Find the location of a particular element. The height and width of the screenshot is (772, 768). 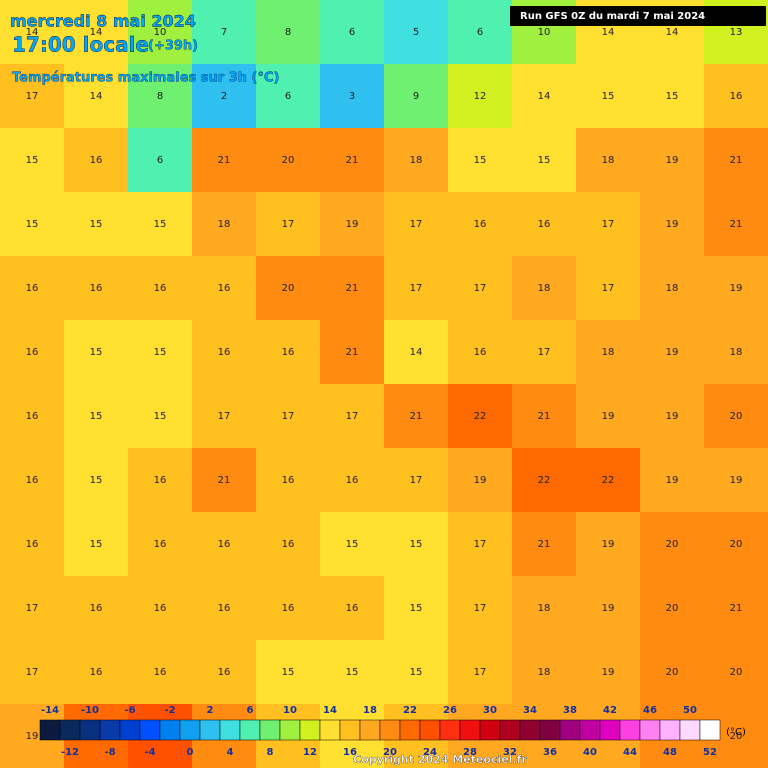

legend-label: 38 is located at coordinates (570, 710).